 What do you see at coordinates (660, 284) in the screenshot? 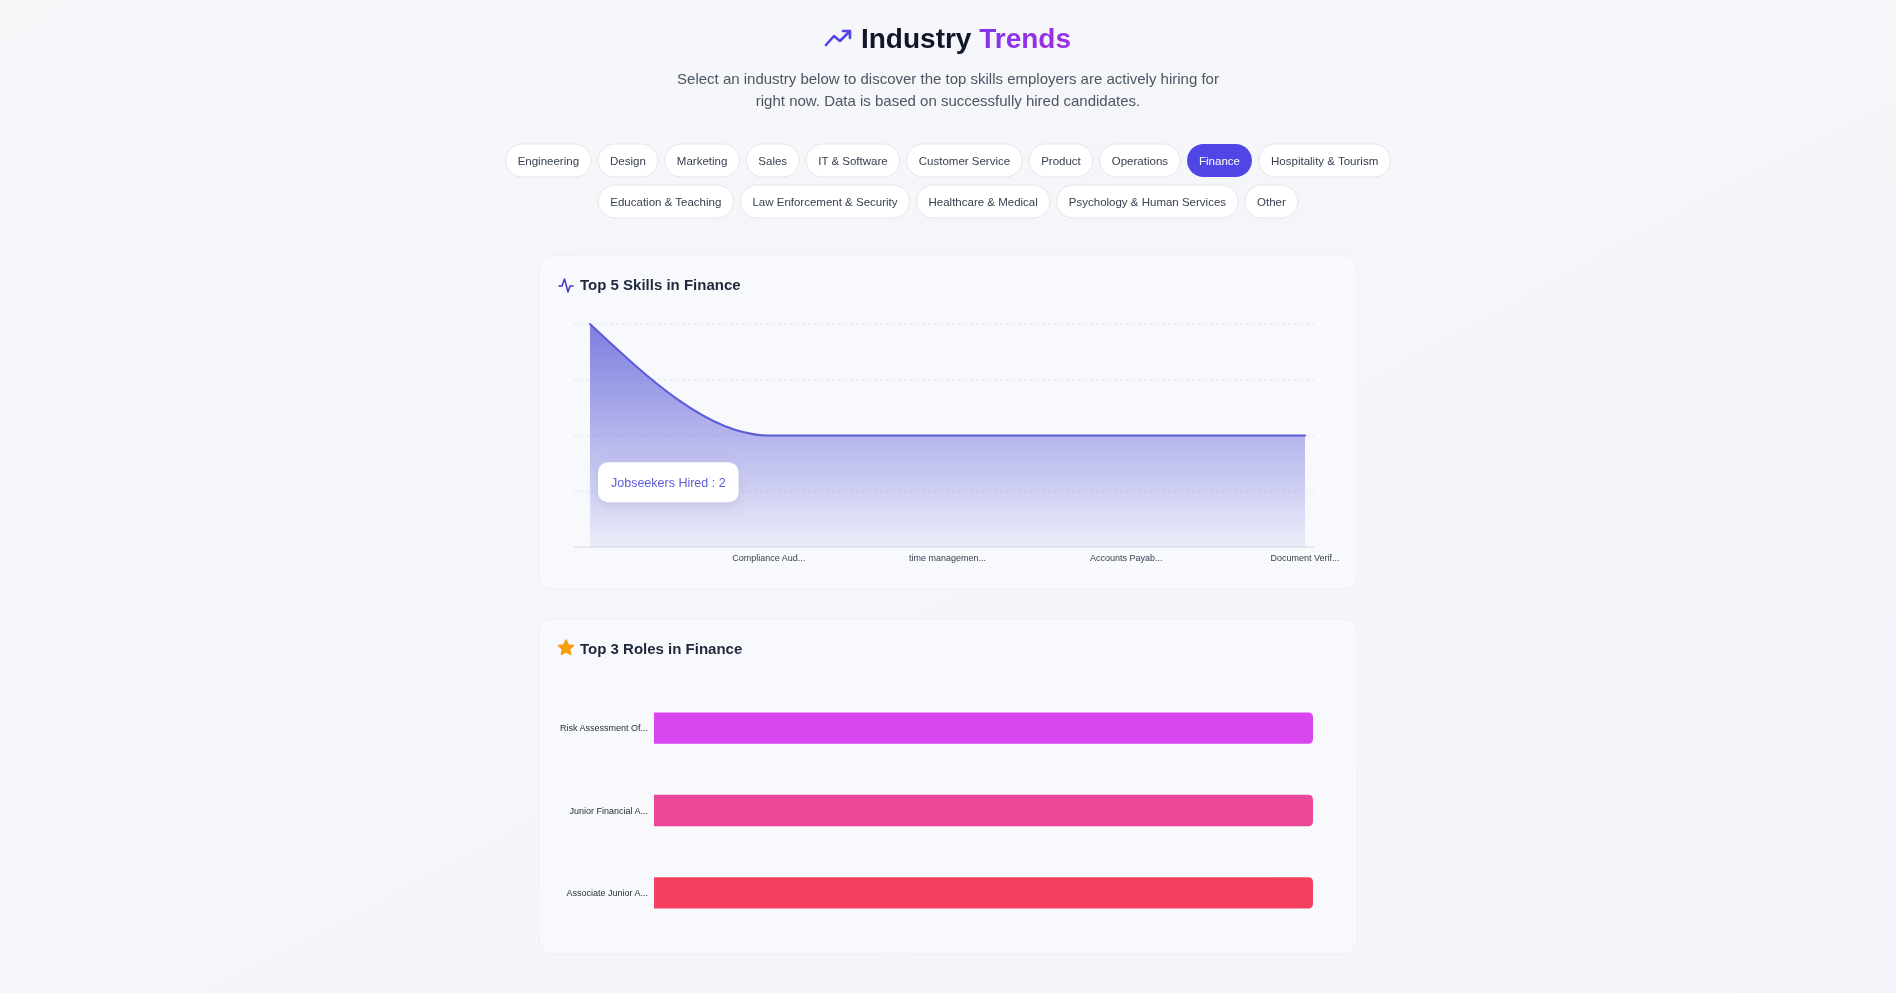
I see `chart-title: Top 5 Skills in Finance` at bounding box center [660, 284].